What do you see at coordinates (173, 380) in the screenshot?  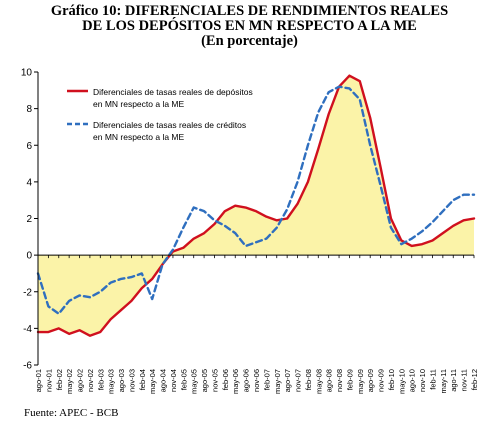 I see `x-tick-label: nov-04` at bounding box center [173, 380].